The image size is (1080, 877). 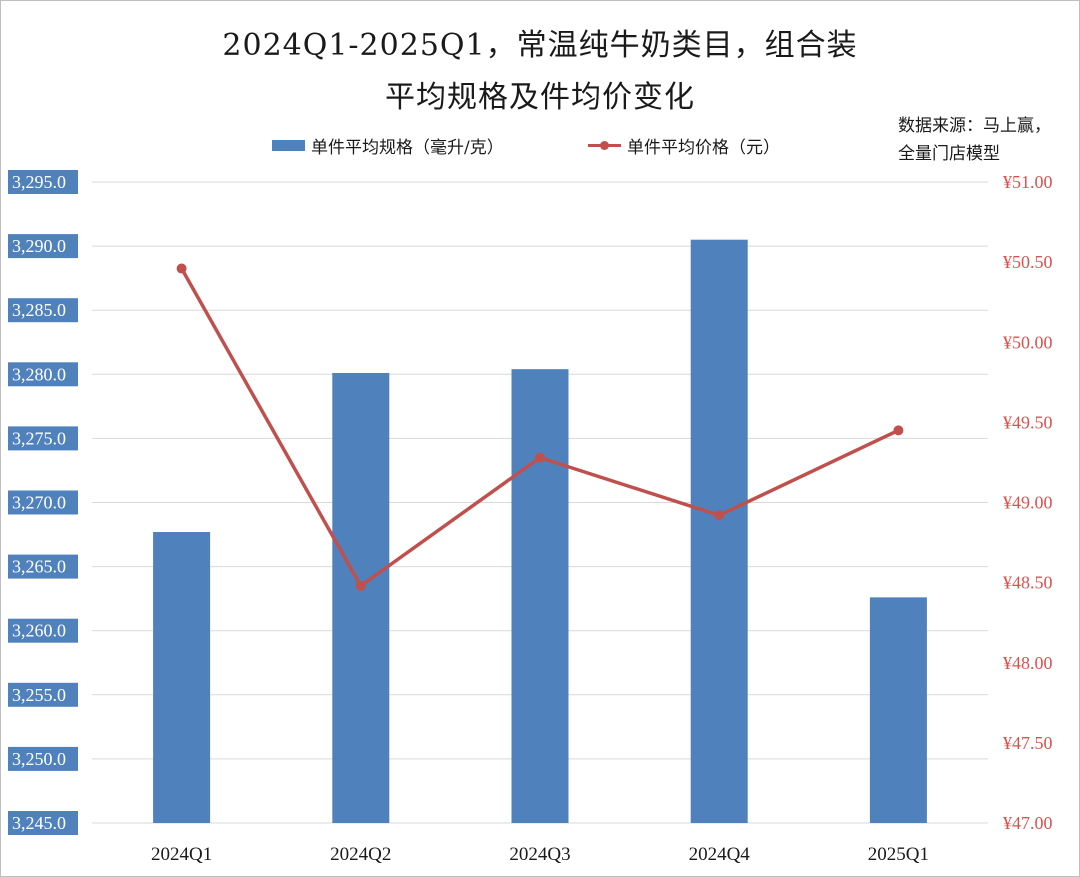 What do you see at coordinates (407, 148) in the screenshot?
I see `legend-bar-label: 单件平均规格（毫升/克）` at bounding box center [407, 148].